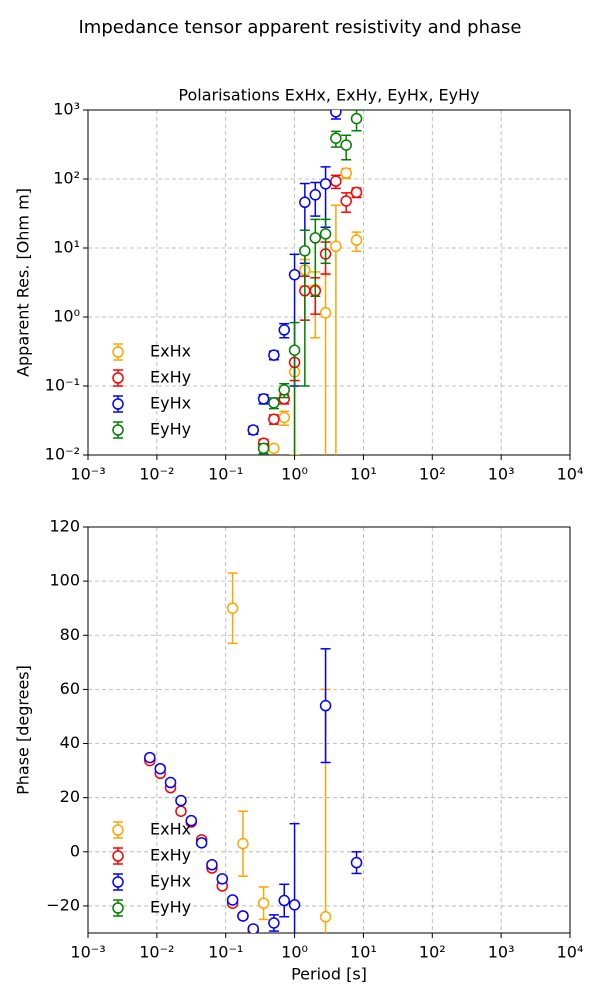  I want to click on y-tick-label: 10³, so click(66, 109).